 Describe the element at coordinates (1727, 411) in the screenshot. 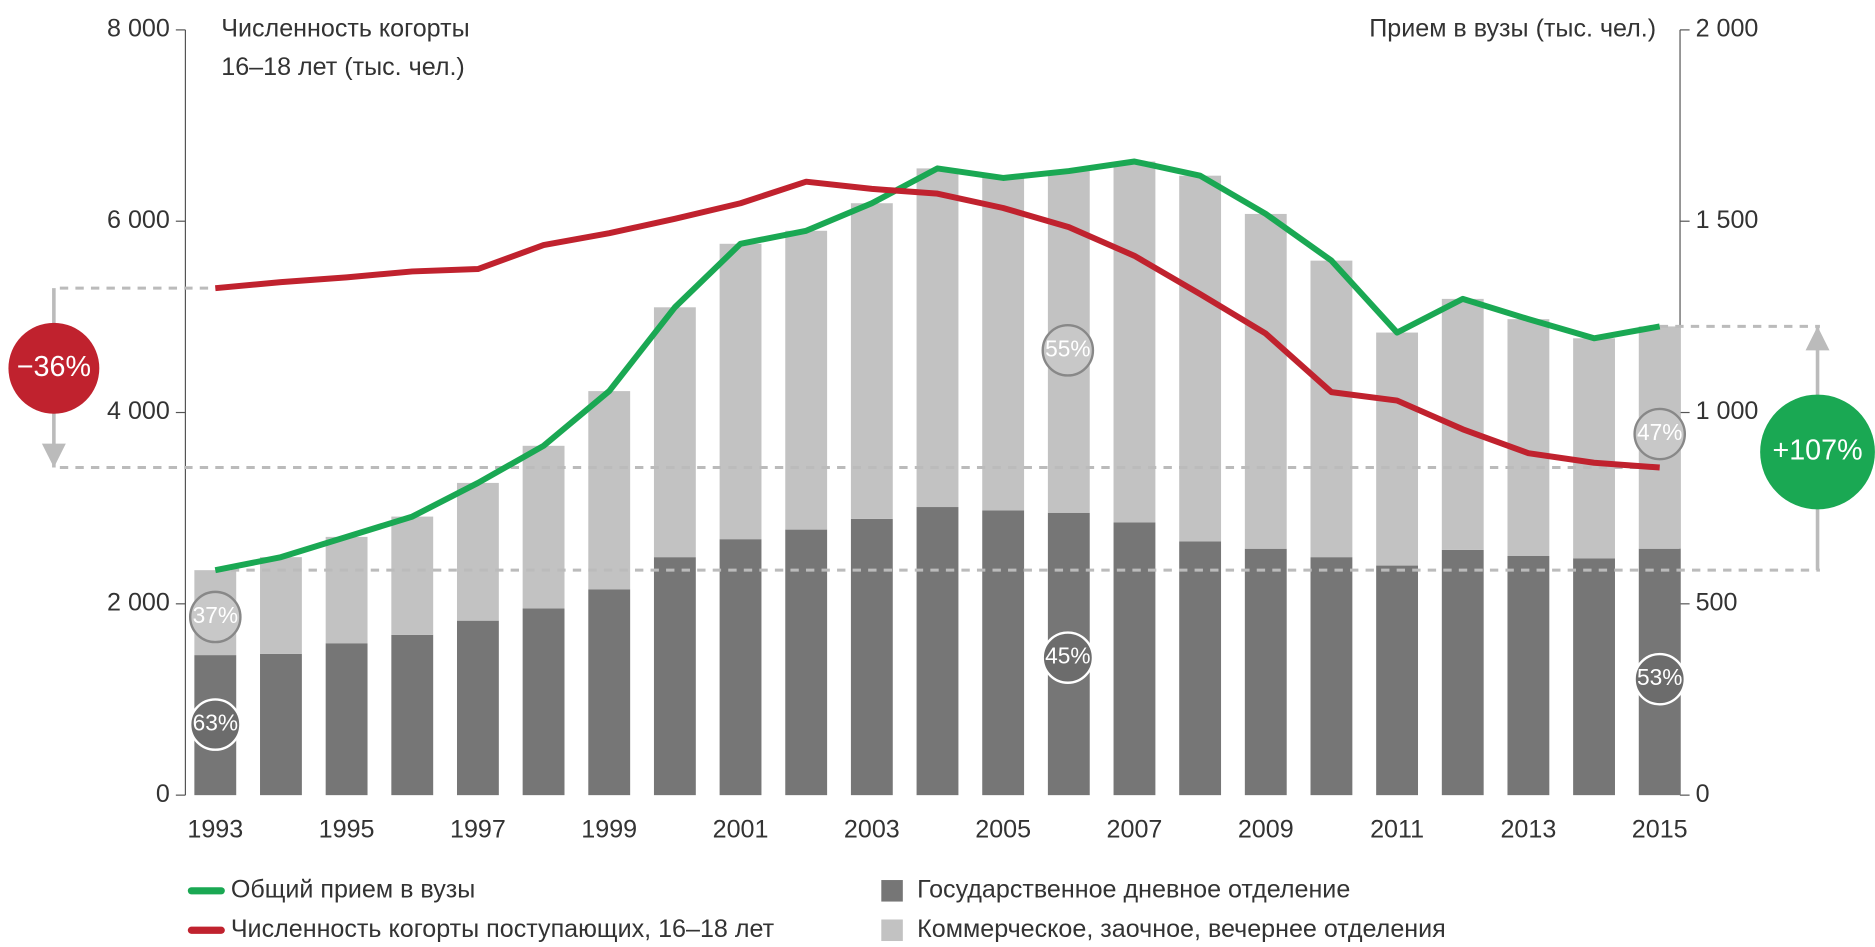

I see `y2-tick-label: 1 000` at that location.